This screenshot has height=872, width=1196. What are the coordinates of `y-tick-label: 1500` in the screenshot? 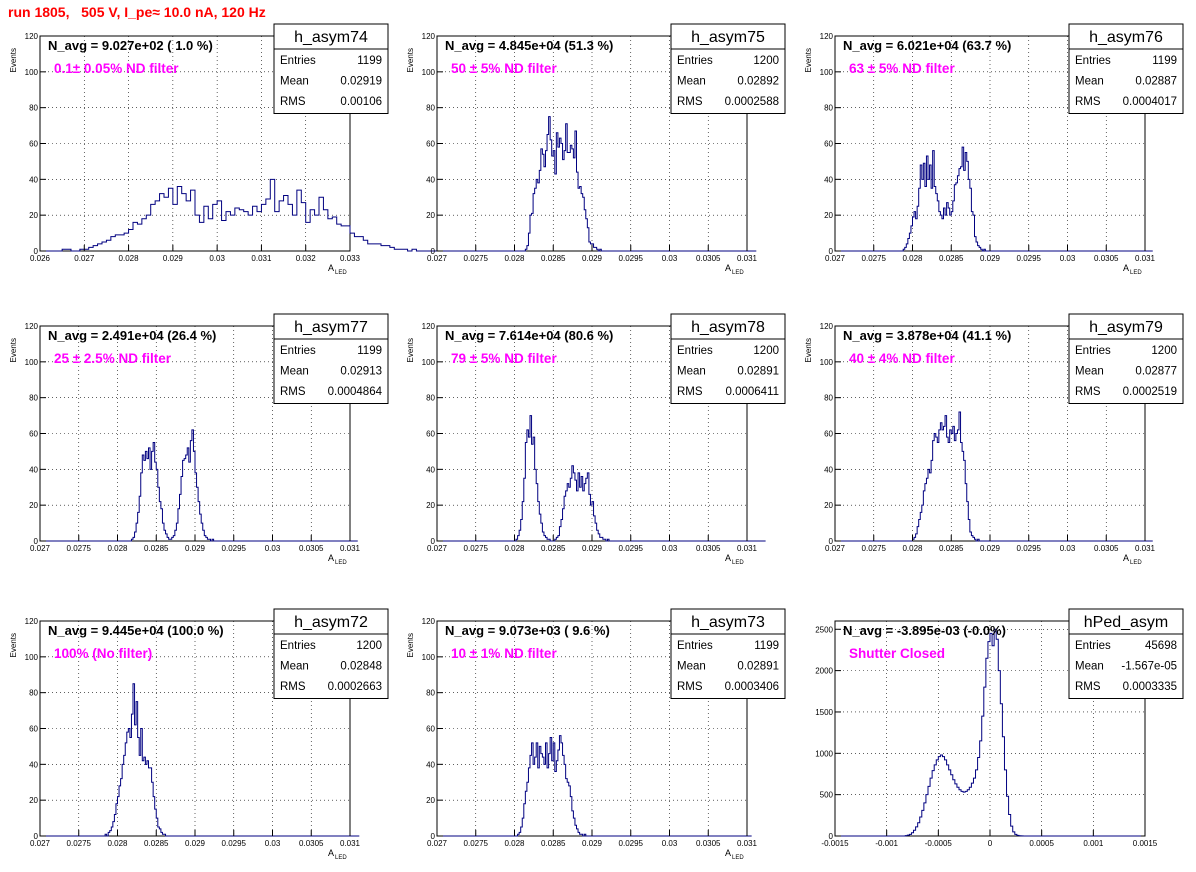 It's located at (824, 712).